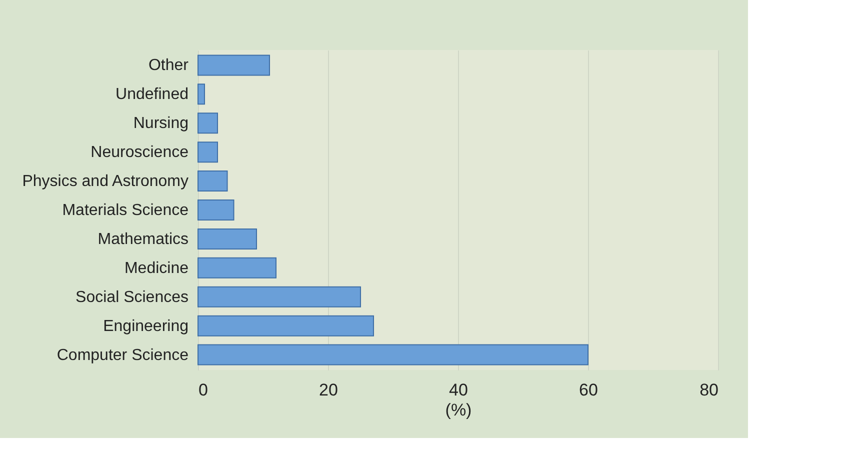 This screenshot has width=846, height=468. I want to click on y-tick-label: Nursing, so click(160, 123).